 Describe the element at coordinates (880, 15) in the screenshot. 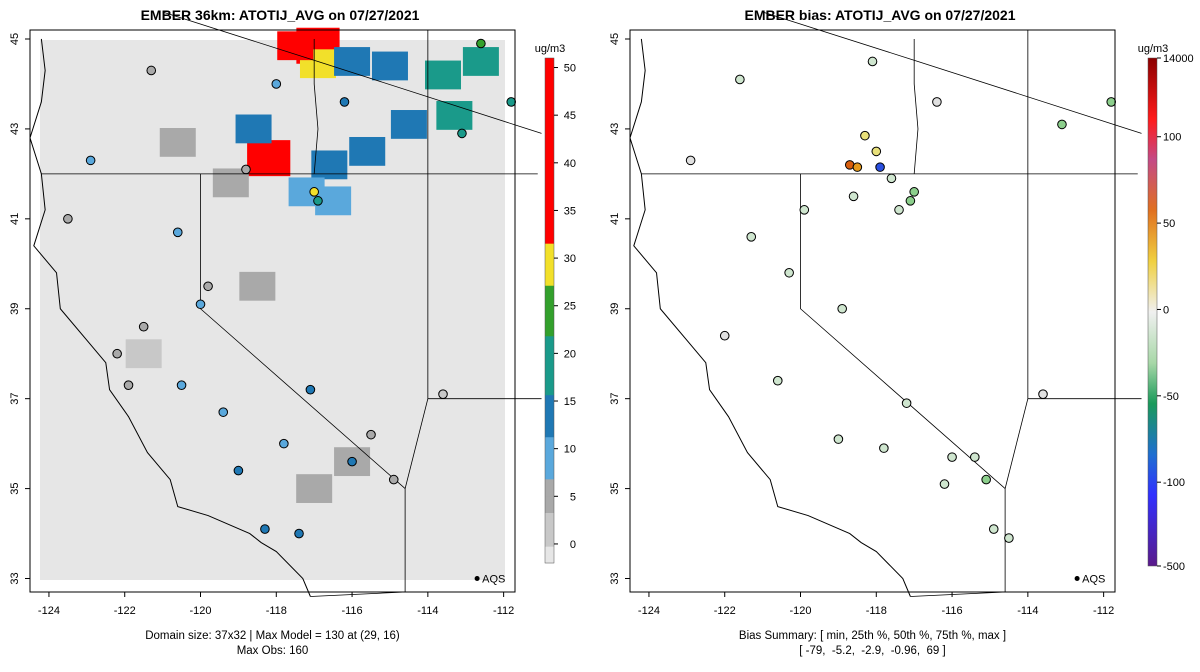

I see `bias-chart-title: EMBER bias: ATOTIJ_AVG on 07/27/2021` at that location.